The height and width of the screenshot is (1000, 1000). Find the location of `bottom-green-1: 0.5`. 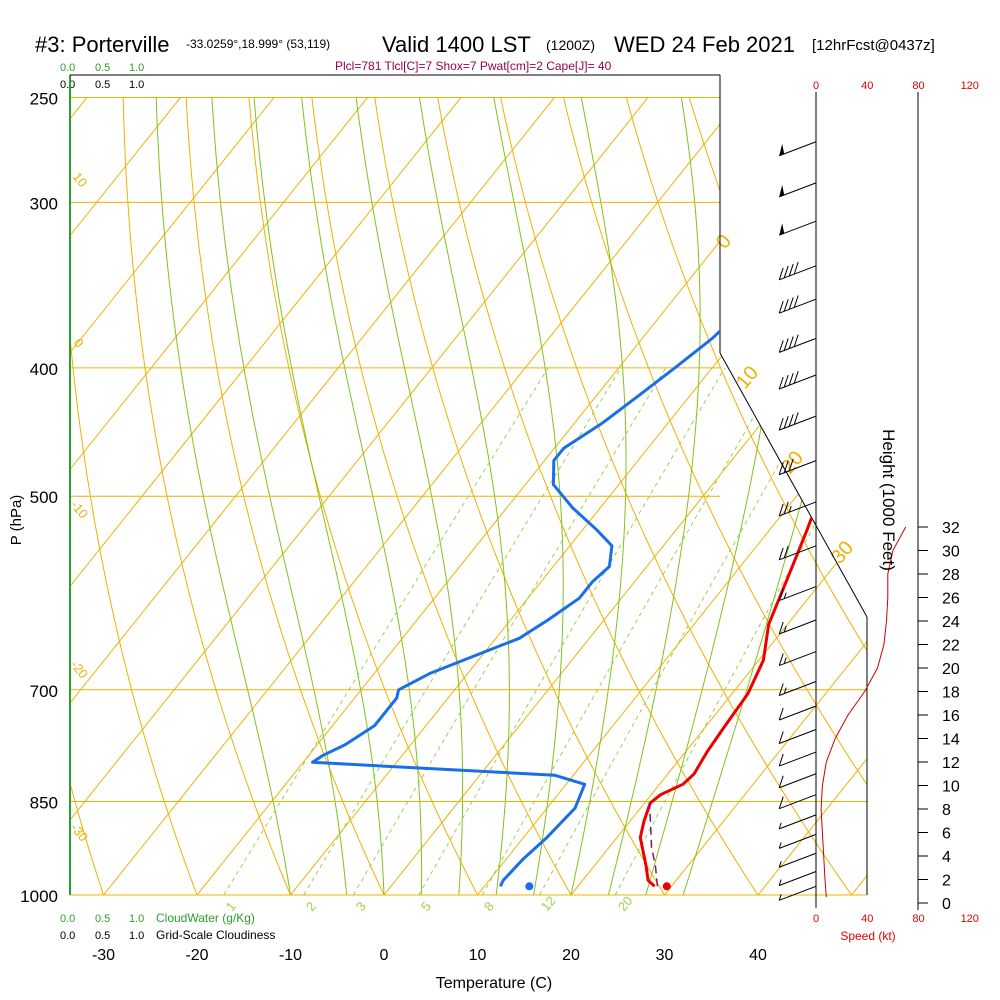

bottom-green-1: 0.5 is located at coordinates (102, 919).